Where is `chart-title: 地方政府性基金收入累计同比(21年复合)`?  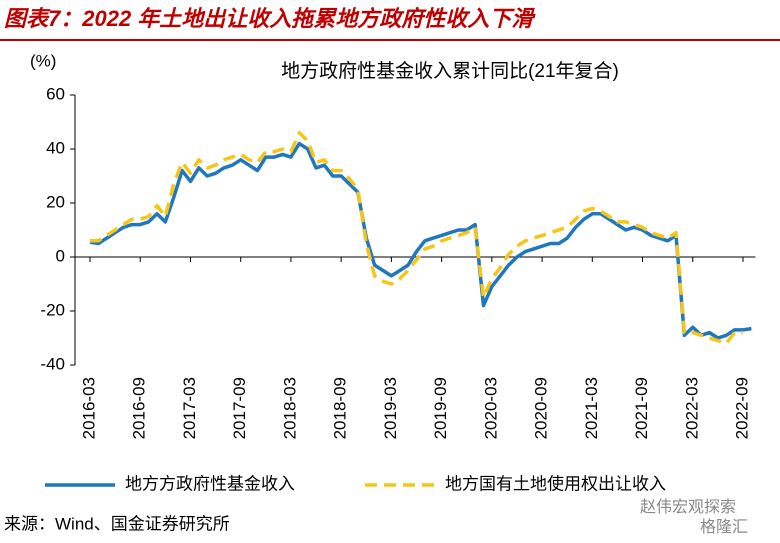
chart-title: 地方政府性基金收入累计同比(21年复合) is located at coordinates (450, 71).